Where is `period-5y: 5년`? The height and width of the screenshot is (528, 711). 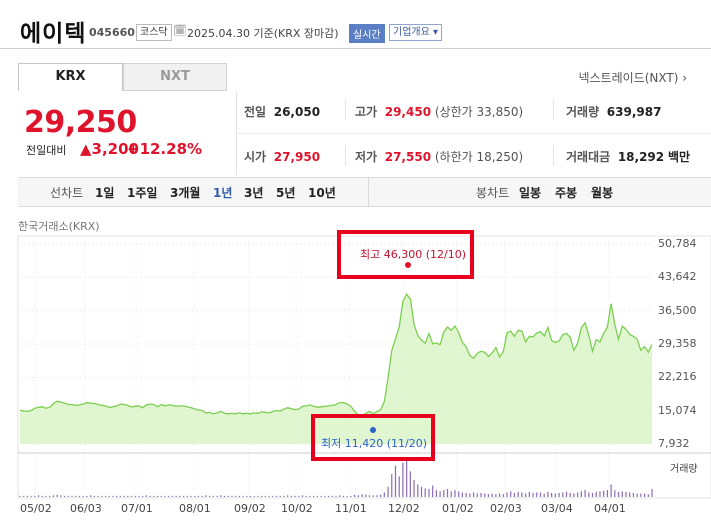
period-5y: 5년 is located at coordinates (286, 193).